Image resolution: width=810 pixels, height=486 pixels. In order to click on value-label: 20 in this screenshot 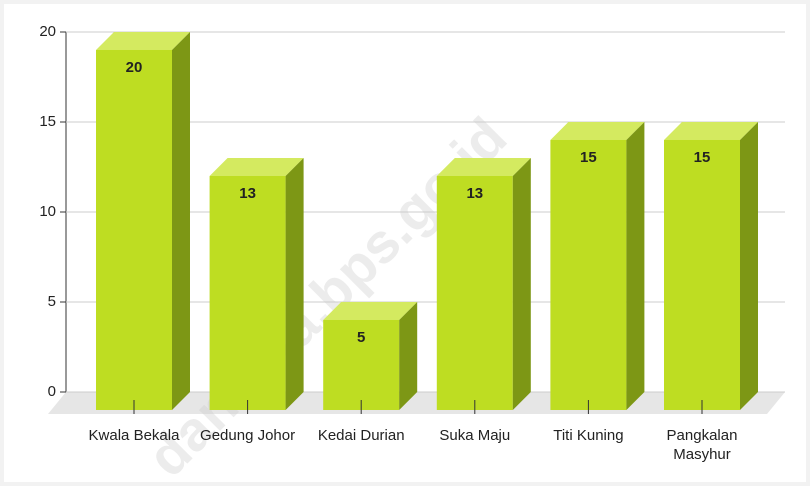, I will do `click(134, 67)`.